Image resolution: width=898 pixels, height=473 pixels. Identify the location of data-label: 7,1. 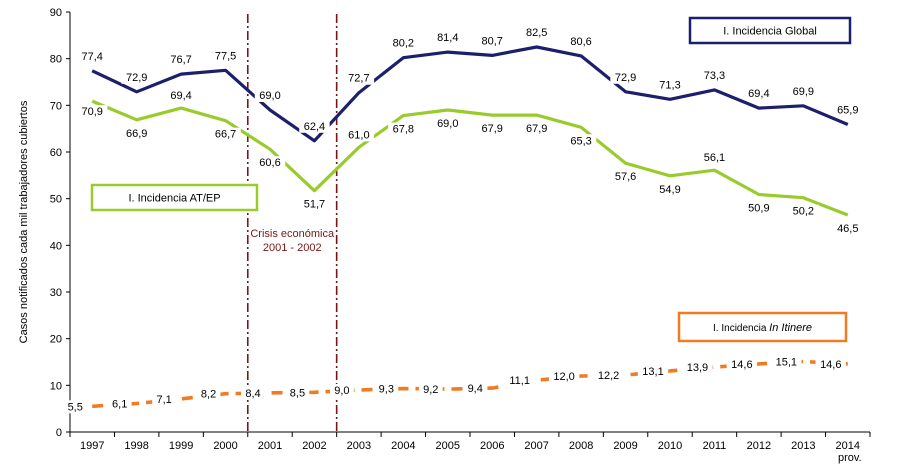
(163, 400).